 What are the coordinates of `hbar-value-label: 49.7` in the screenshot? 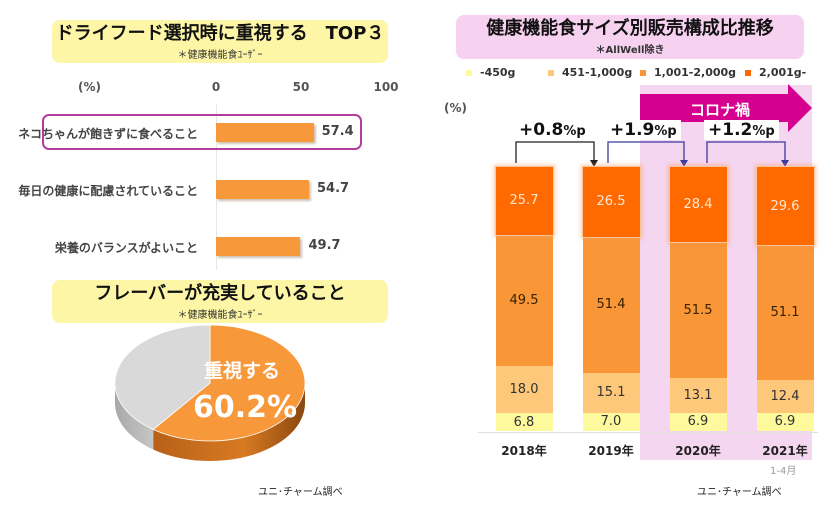 It's located at (324, 245).